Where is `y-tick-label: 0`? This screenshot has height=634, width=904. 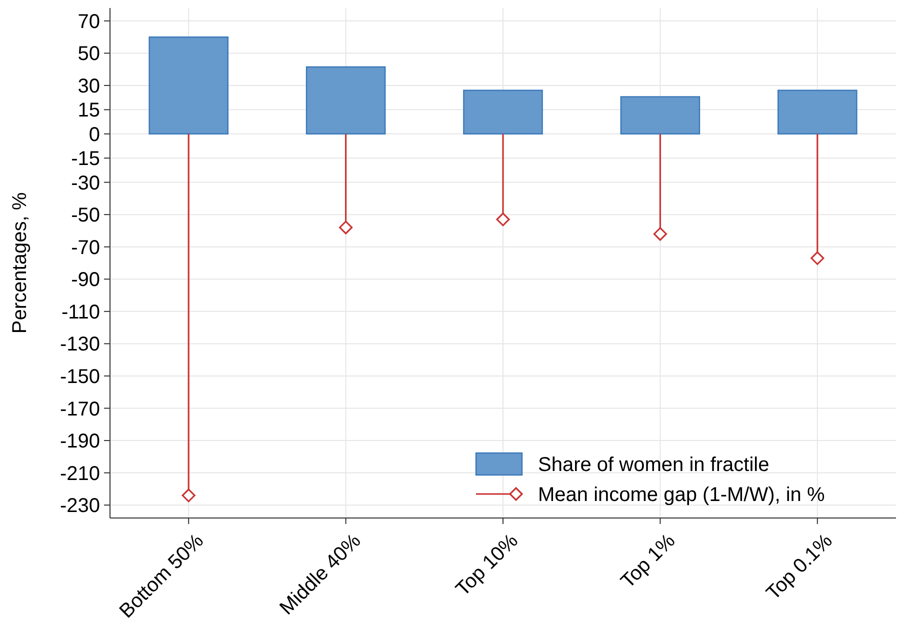 y-tick-label: 0 is located at coordinates (94, 135).